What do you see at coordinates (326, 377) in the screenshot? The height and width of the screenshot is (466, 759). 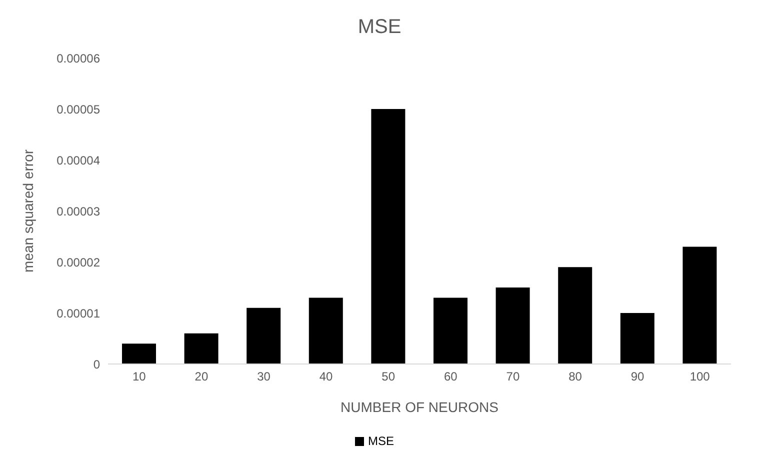 I see `x-tick-label: 40` at bounding box center [326, 377].